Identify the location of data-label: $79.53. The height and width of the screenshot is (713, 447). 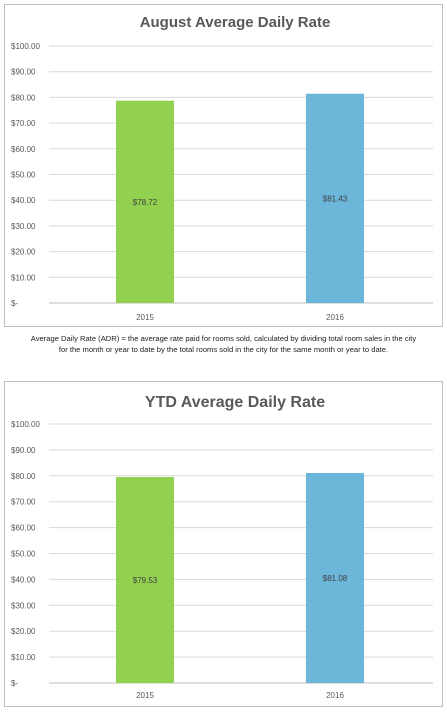
(145, 580).